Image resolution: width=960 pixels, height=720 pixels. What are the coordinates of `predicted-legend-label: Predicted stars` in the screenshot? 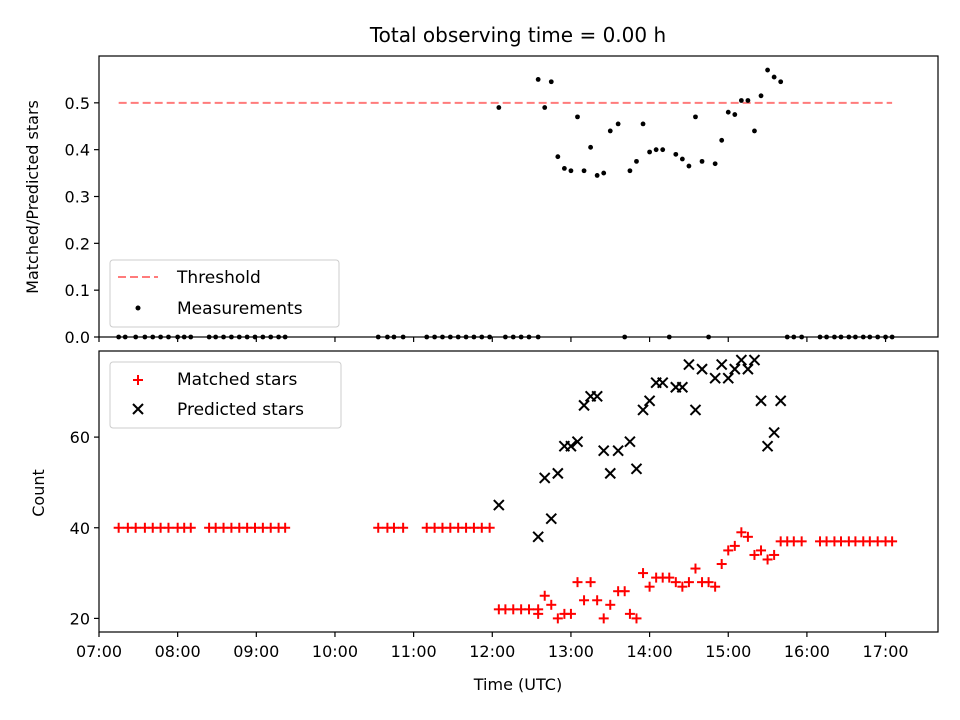 It's located at (240, 410).